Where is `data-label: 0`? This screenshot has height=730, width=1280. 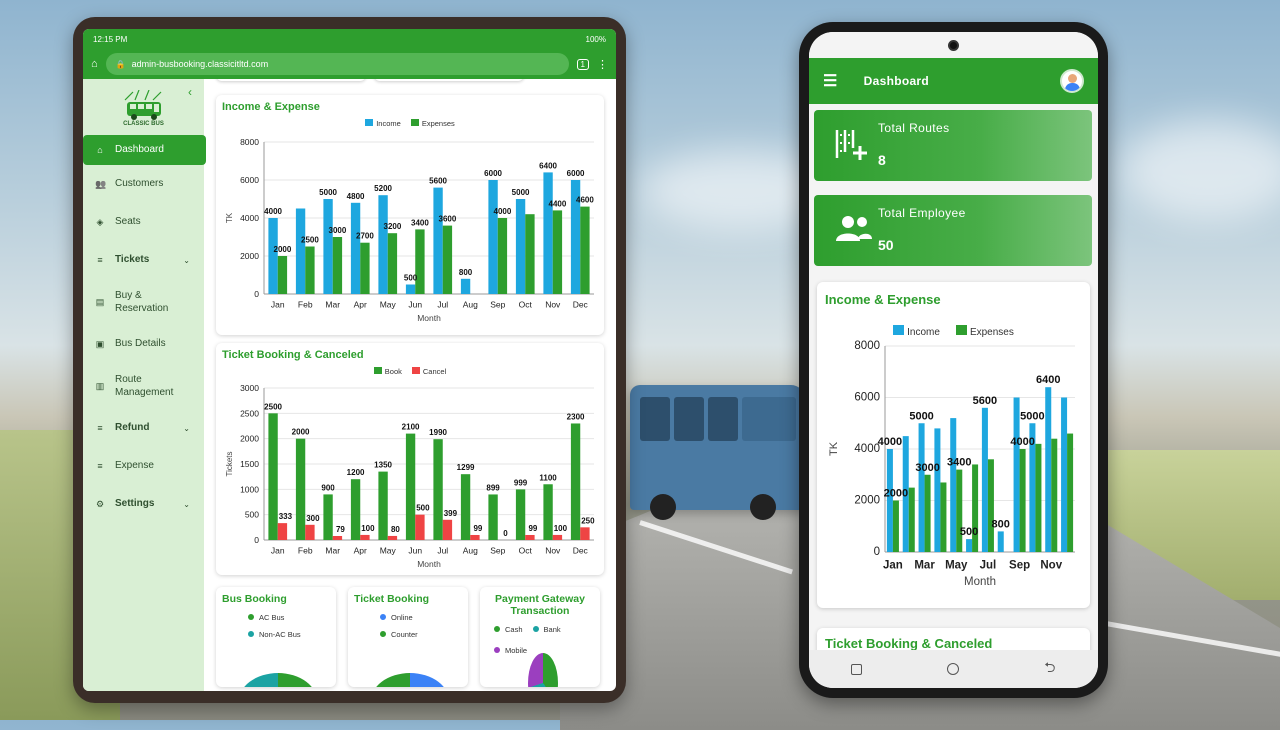
data-label: 0 is located at coordinates (505, 533).